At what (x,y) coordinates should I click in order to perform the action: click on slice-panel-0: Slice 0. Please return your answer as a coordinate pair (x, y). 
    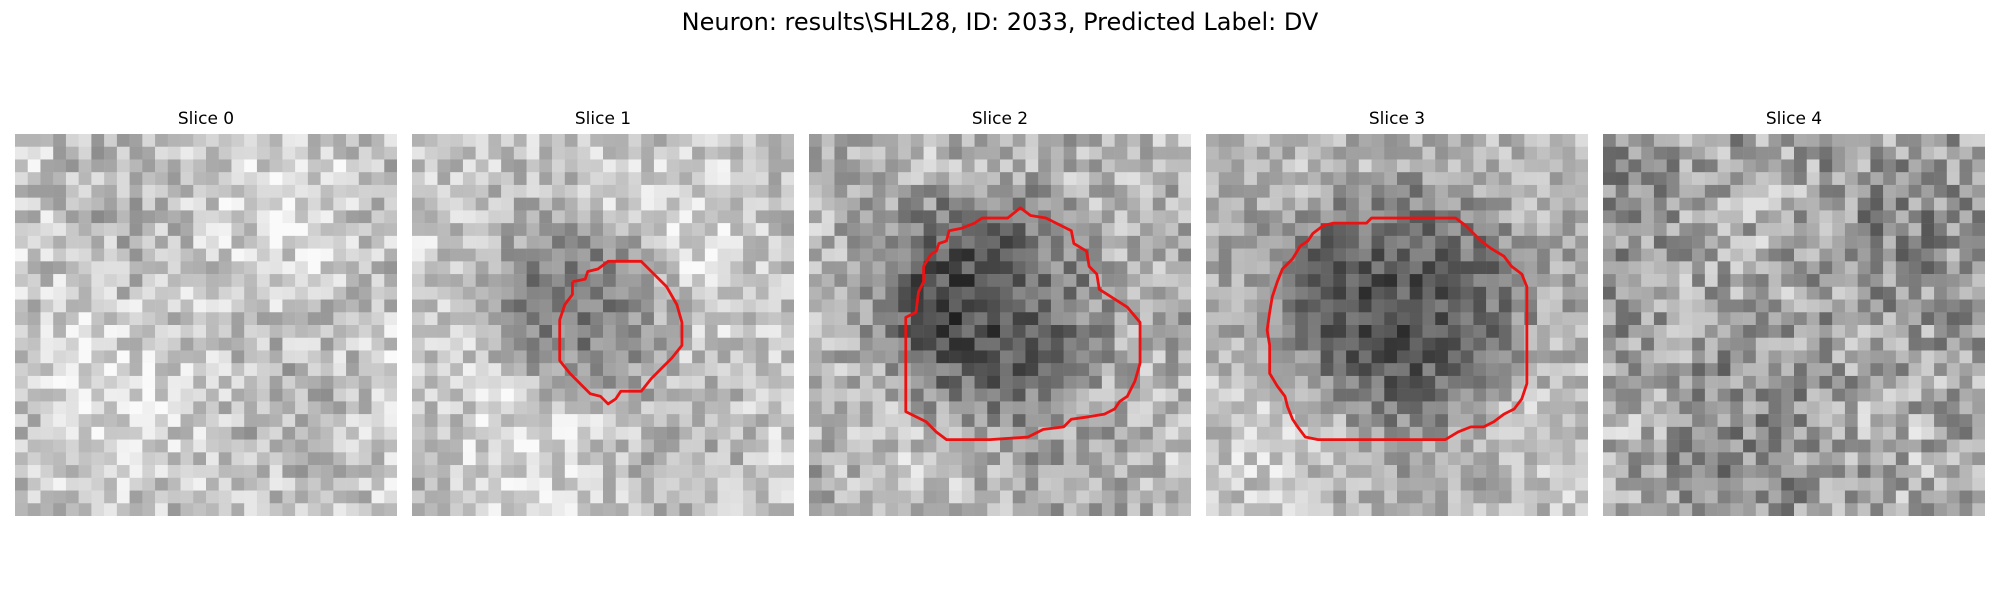
    Looking at the image, I should click on (206, 315).